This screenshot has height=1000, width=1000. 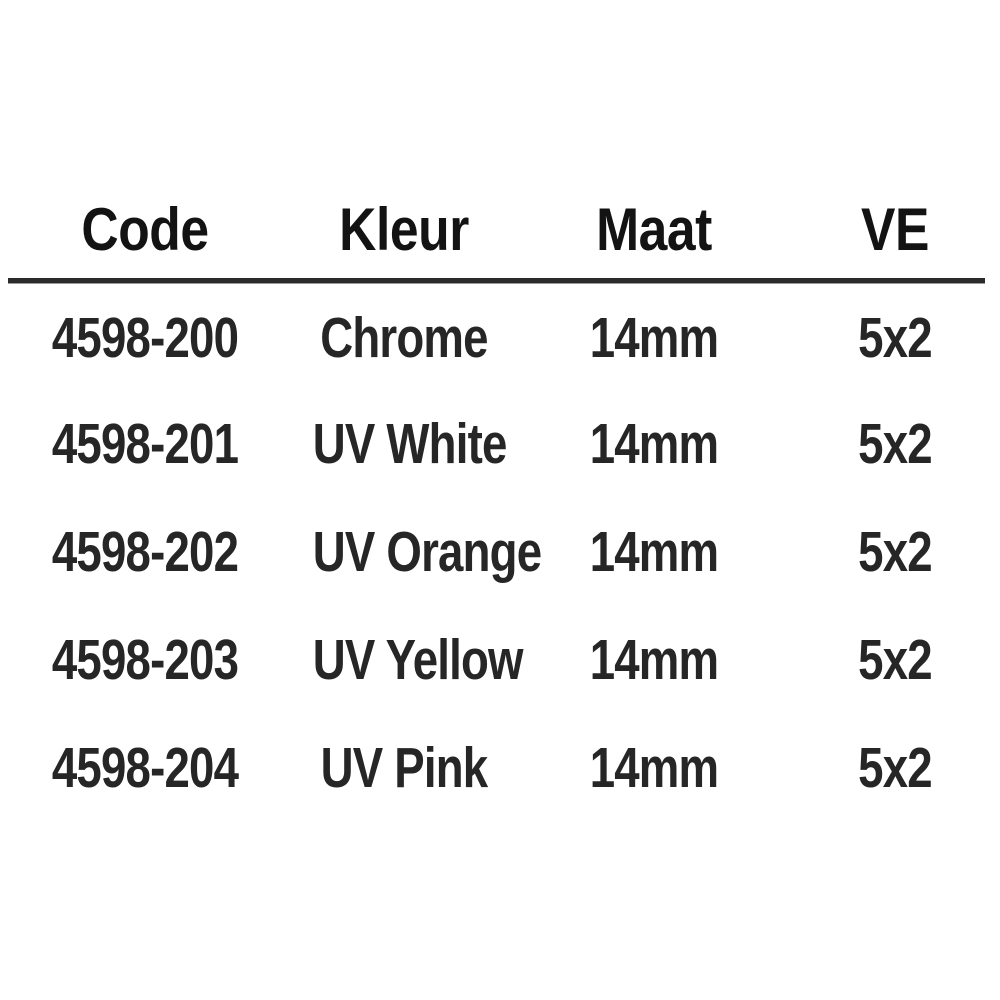 I want to click on cell-kleur: UV White, so click(x=410, y=443).